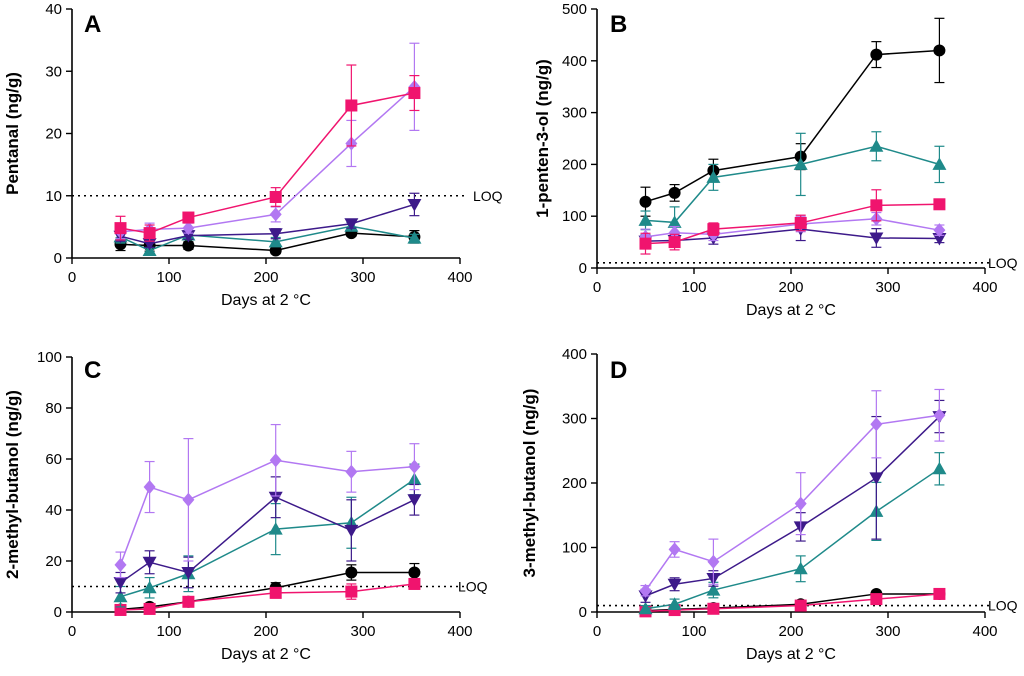 The width and height of the screenshot is (1024, 676). What do you see at coordinates (92, 370) in the screenshot?
I see `panel-letter: C` at bounding box center [92, 370].